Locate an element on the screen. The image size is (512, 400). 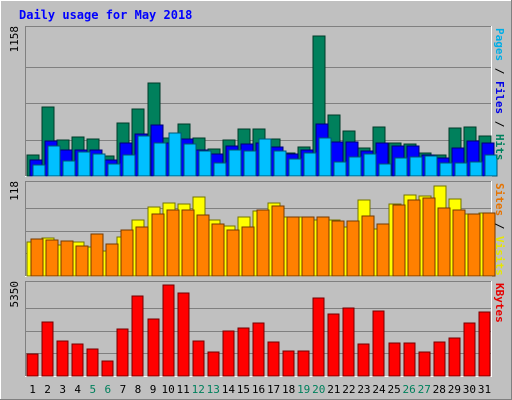
chart-title: Daily usage for May 2018 is located at coordinates (105, 15).